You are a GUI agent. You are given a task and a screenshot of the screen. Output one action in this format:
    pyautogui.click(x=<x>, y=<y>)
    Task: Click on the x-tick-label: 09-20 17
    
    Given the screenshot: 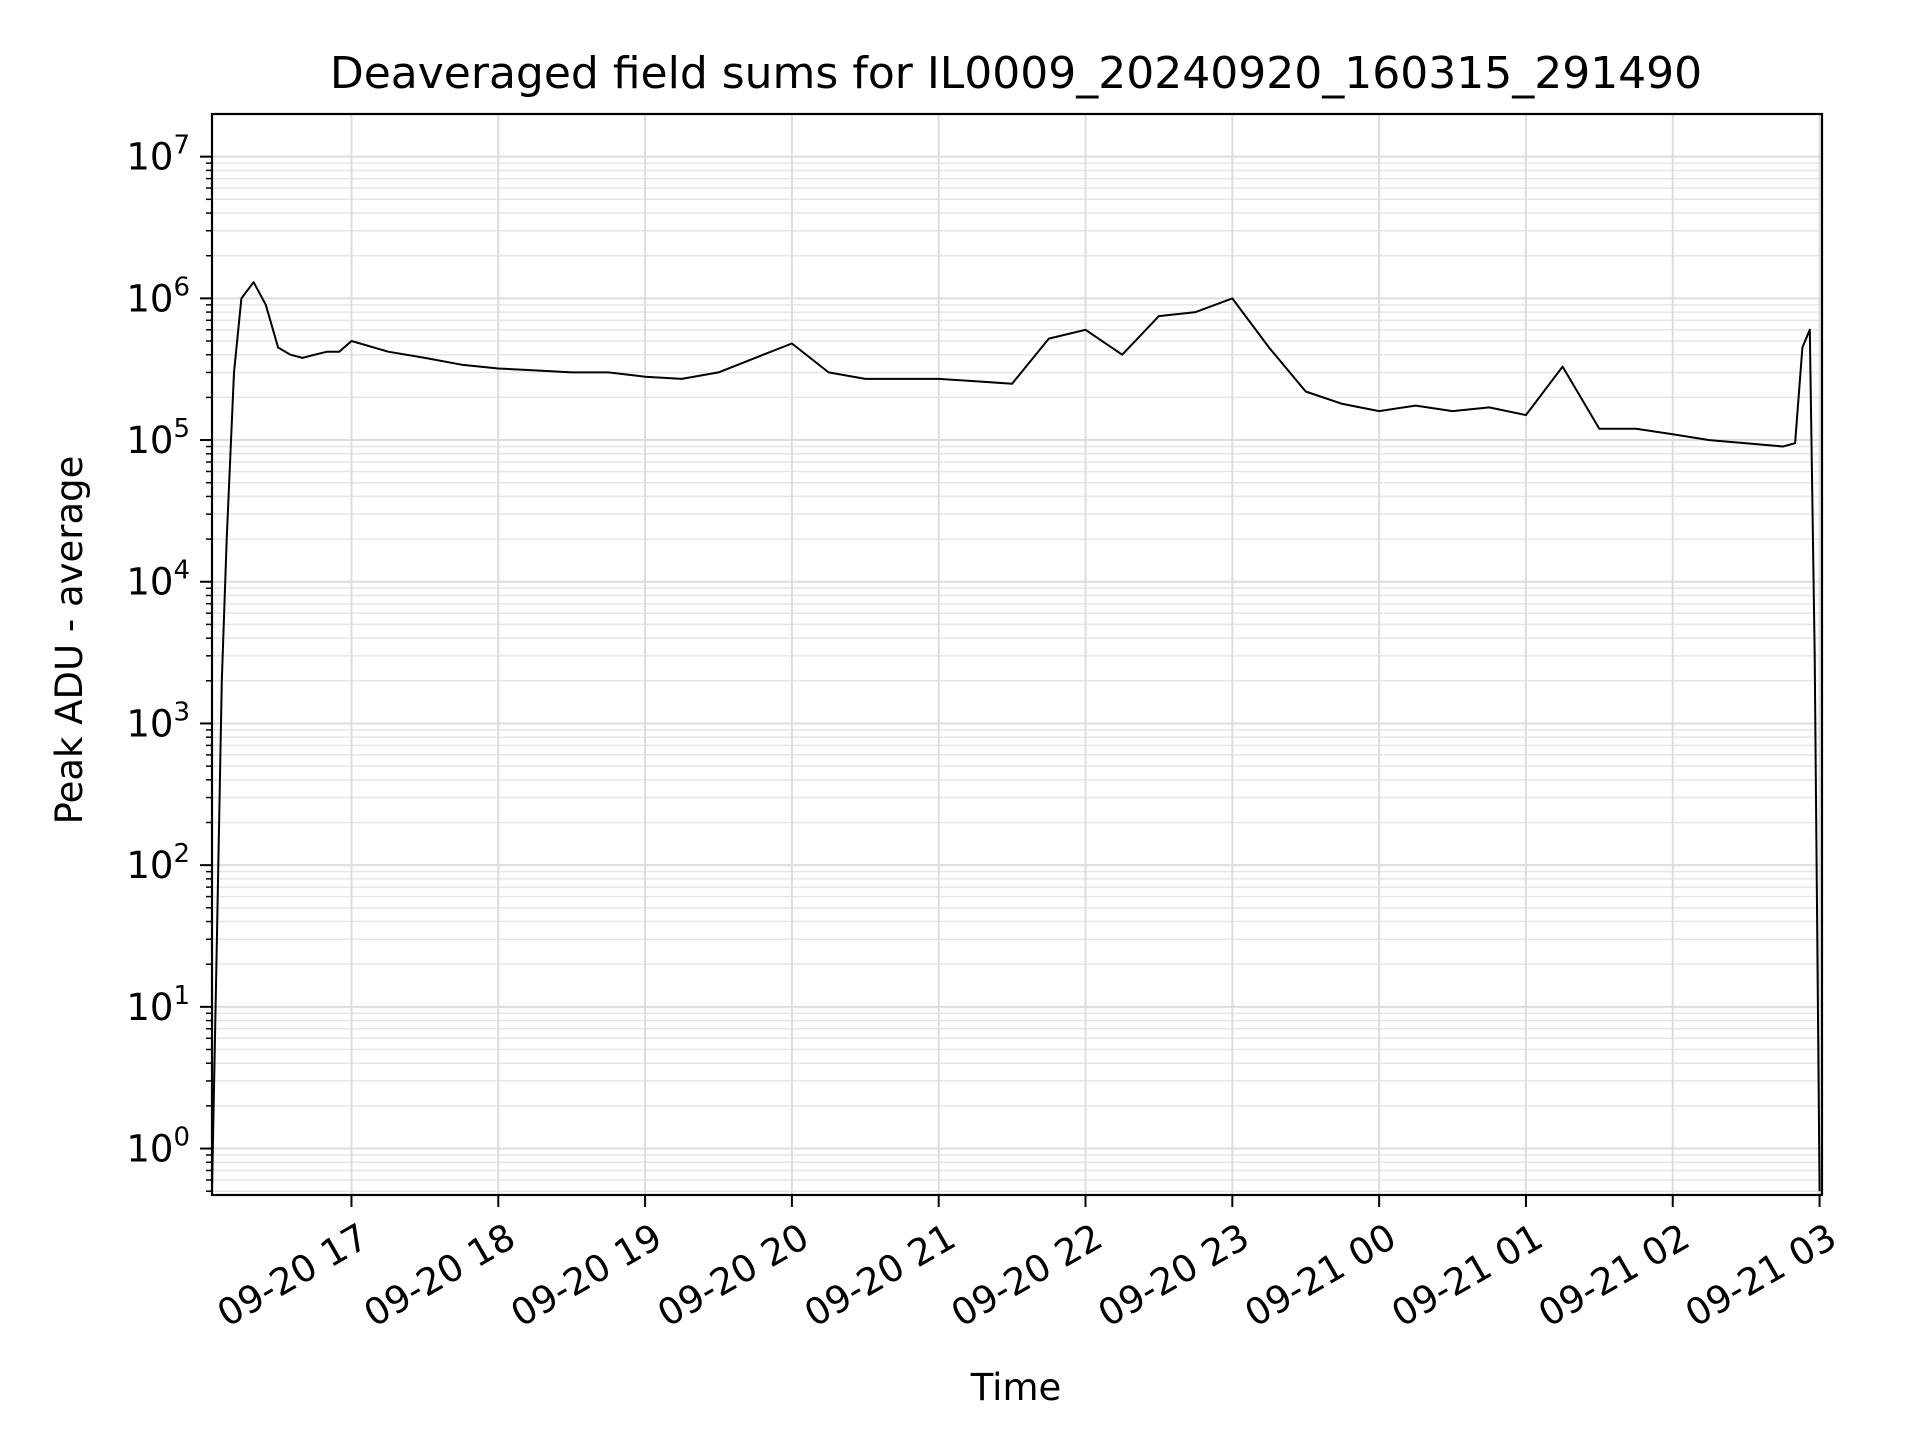 What is the action you would take?
    pyautogui.click(x=293, y=1275)
    